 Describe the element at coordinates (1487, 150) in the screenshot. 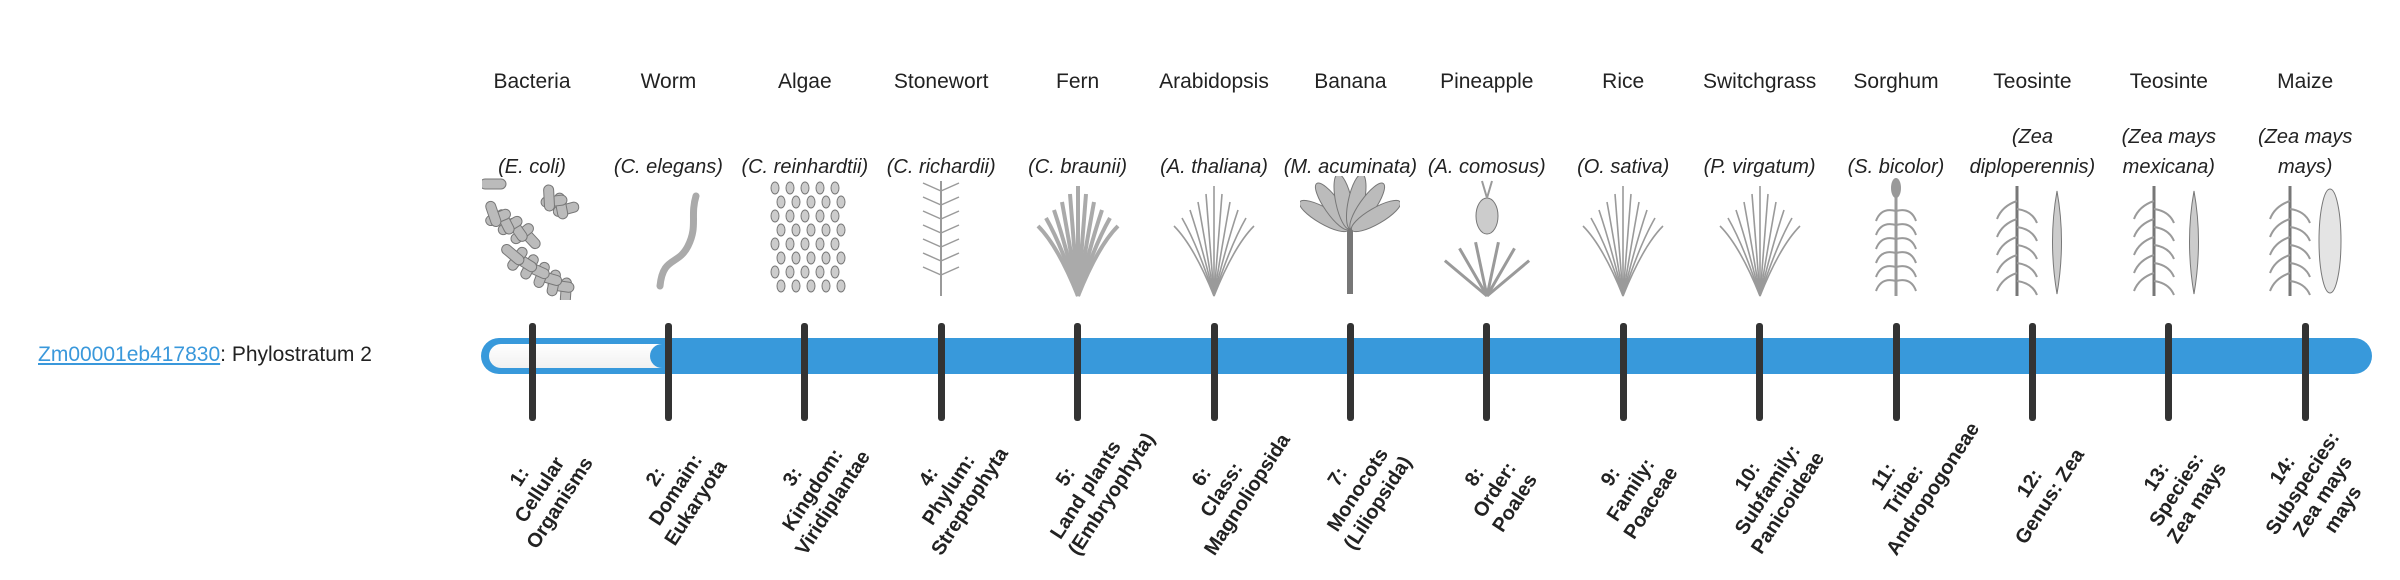

I see `species-name: (A. comosus)` at that location.